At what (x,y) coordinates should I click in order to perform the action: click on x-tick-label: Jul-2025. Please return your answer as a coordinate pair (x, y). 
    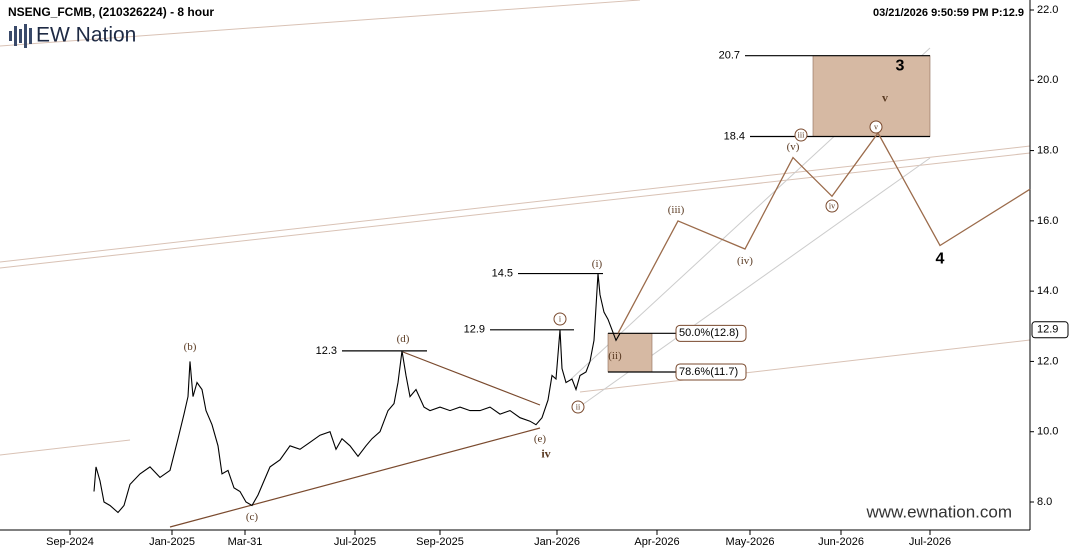
    Looking at the image, I should click on (355, 542).